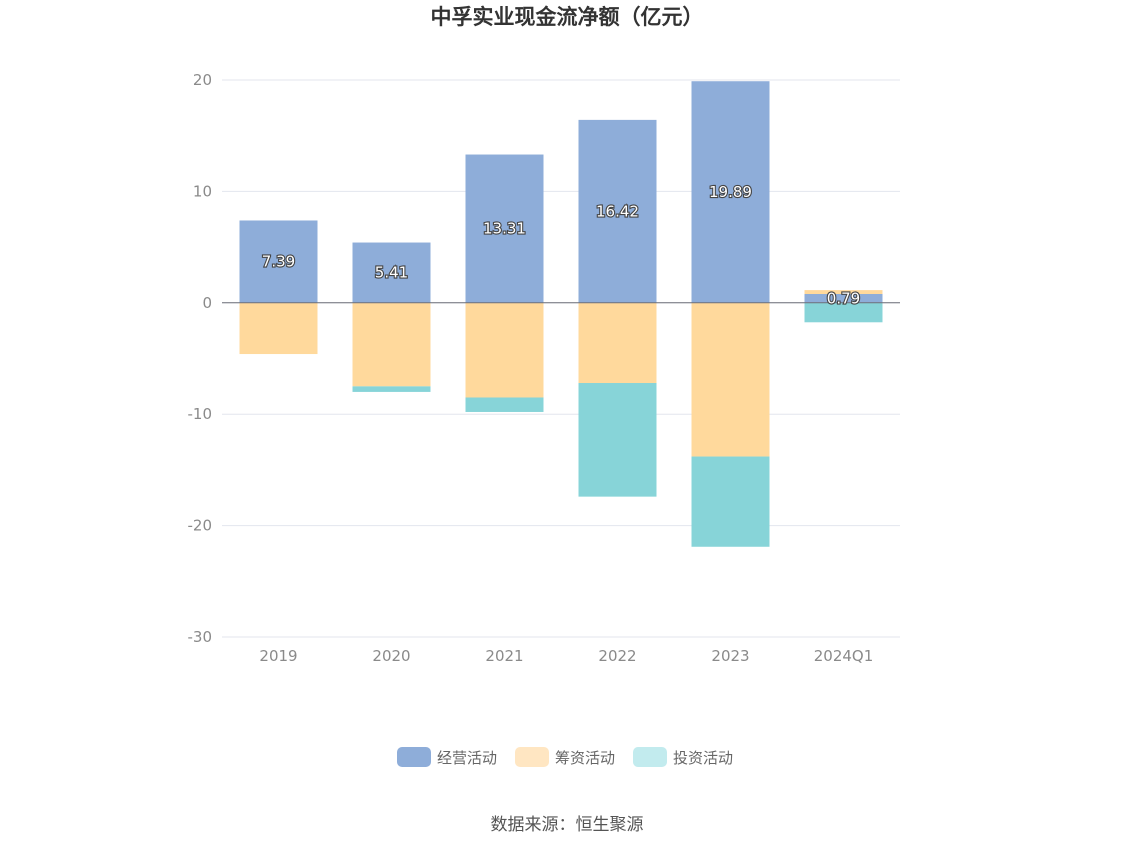 The image size is (1134, 849). What do you see at coordinates (617, 656) in the screenshot?
I see `x-tick-label: 2022` at bounding box center [617, 656].